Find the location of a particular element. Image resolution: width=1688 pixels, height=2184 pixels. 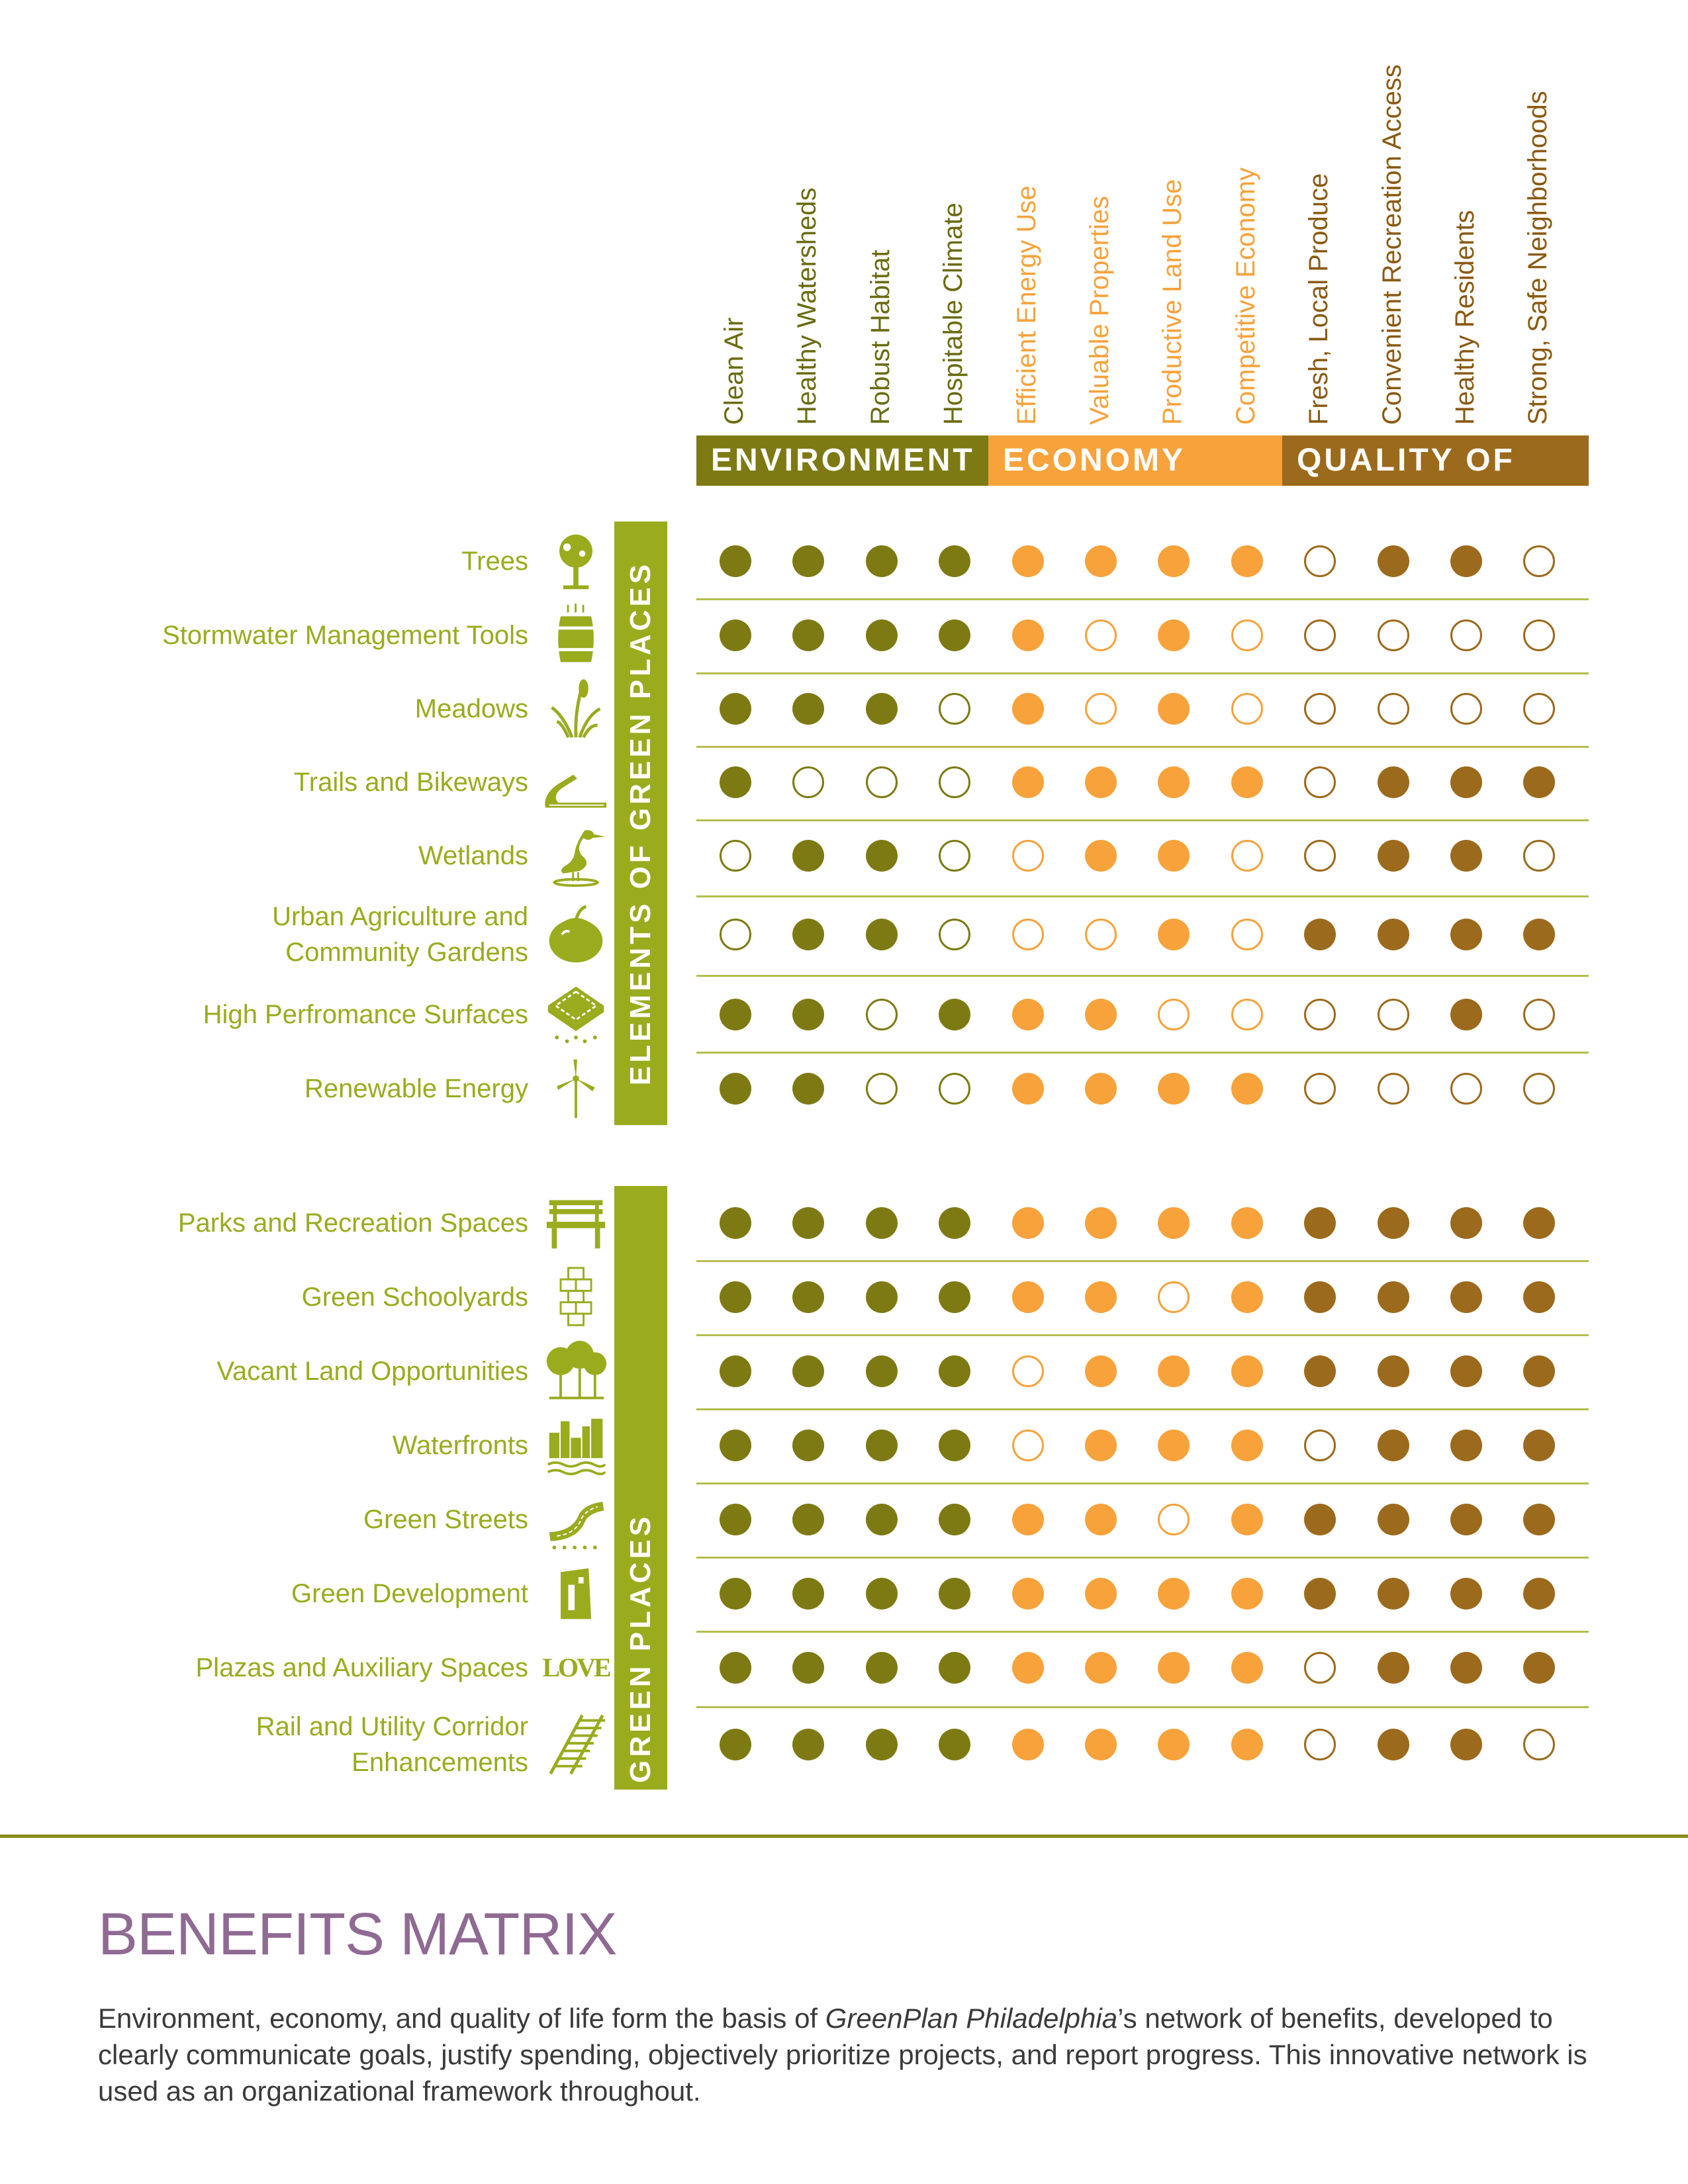

section-bar-elements is located at coordinates (640, 823).